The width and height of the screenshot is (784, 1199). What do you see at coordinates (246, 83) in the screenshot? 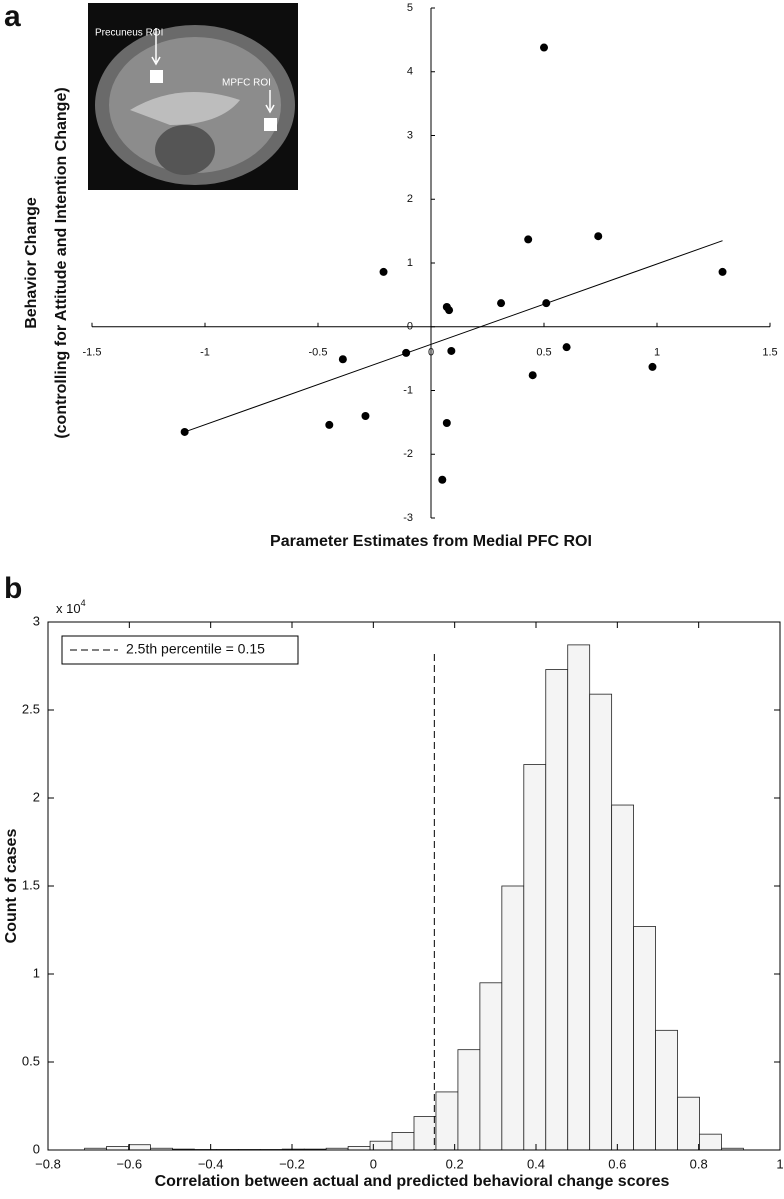
I see `inset-label: MPFC ROI` at bounding box center [246, 83].